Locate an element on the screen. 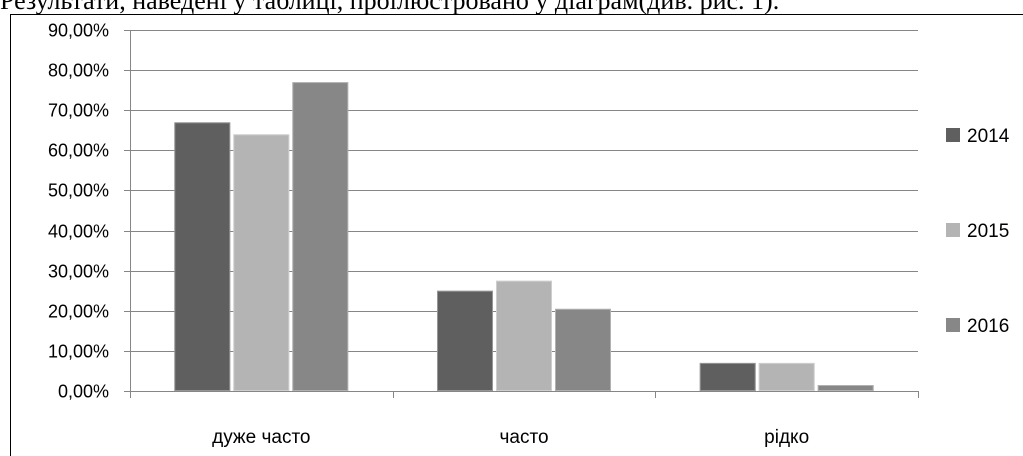 The height and width of the screenshot is (456, 1023). legend-swatch-2016 is located at coordinates (953, 325).